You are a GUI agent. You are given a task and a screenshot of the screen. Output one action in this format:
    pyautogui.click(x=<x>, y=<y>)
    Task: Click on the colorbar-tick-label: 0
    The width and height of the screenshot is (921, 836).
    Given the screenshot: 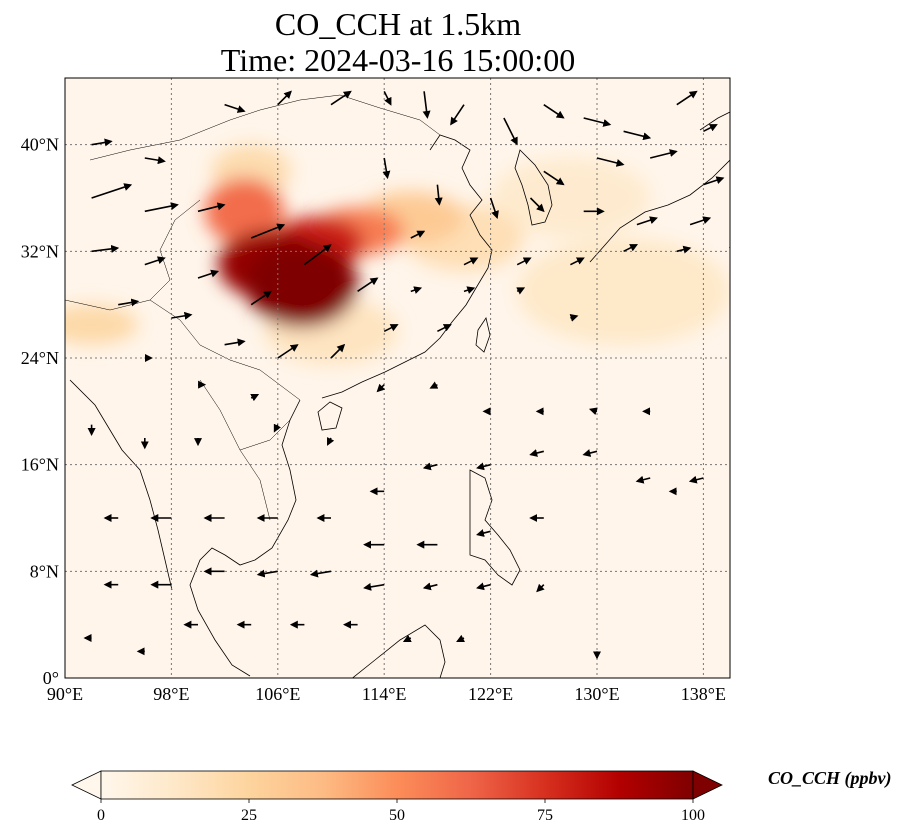 What is the action you would take?
    pyautogui.click(x=101, y=815)
    